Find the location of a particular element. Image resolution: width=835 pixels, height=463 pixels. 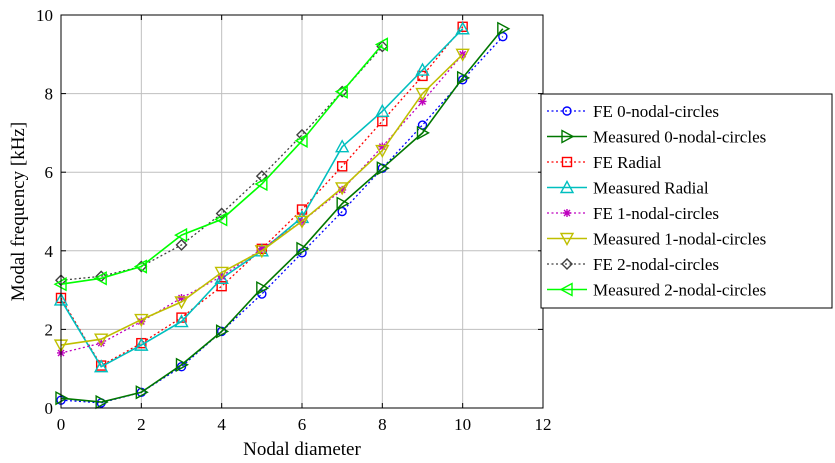

legend-entry-6: Measured 1-nodal-circles is located at coordinates (656, 239).